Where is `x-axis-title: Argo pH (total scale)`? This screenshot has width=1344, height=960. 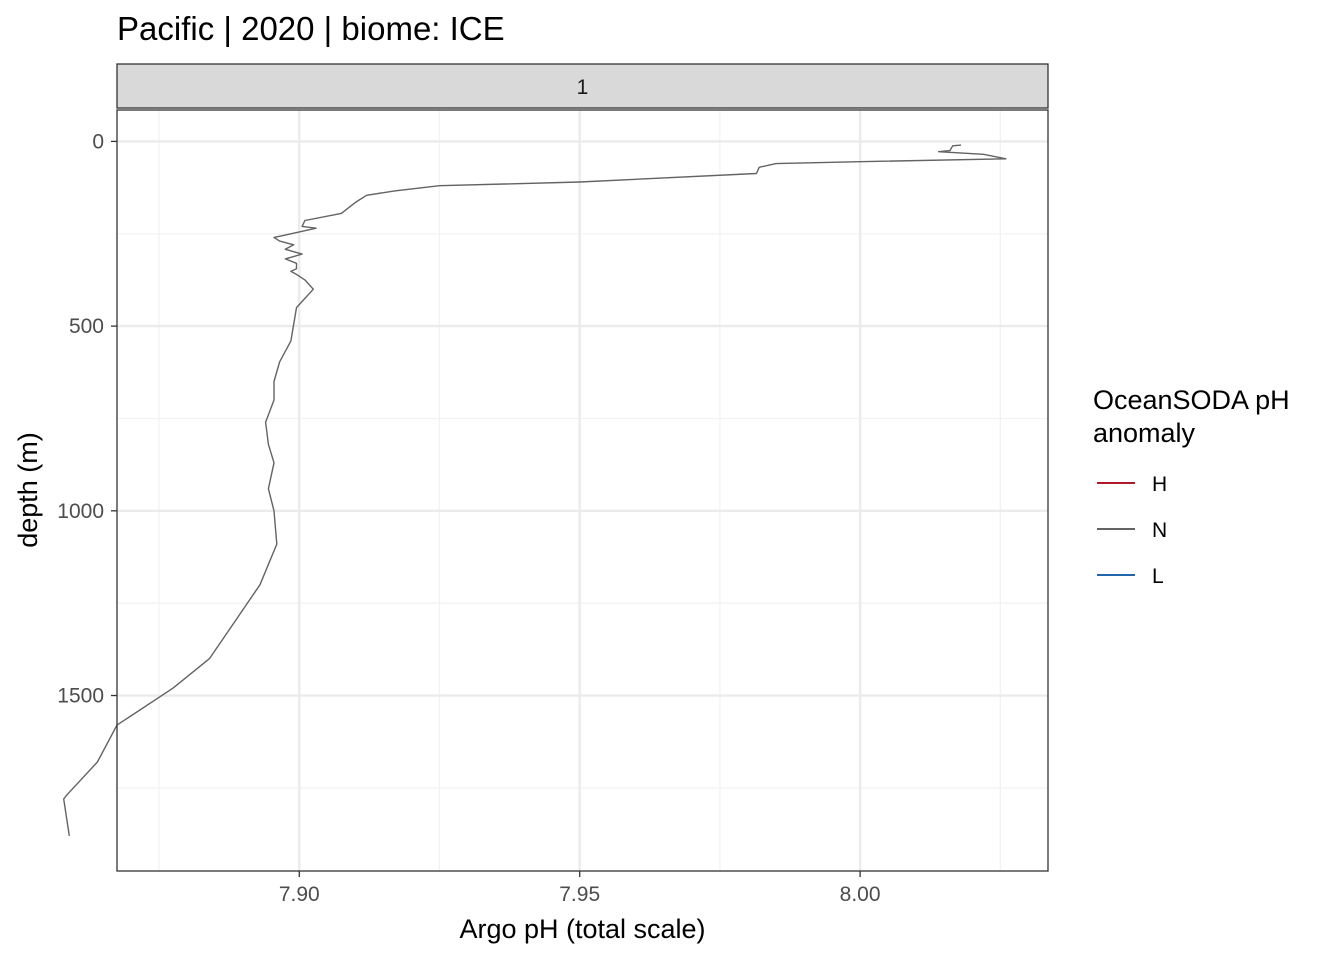 x-axis-title: Argo pH (total scale) is located at coordinates (582, 929).